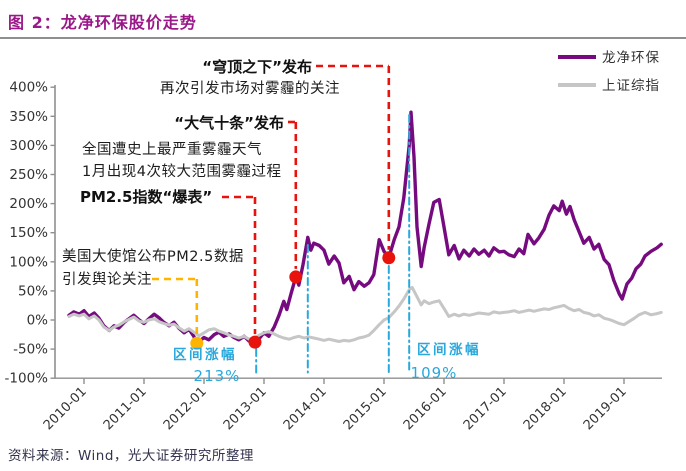 This screenshot has height=471, width=686. I want to click on legend-label-longking: 龙净环保, so click(631, 58).